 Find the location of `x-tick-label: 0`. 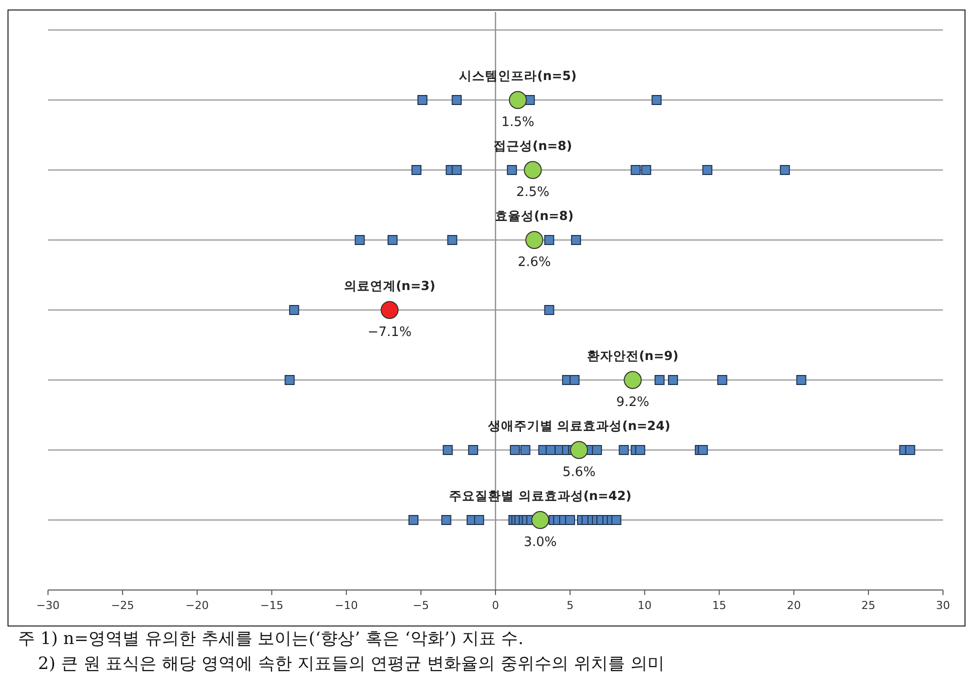

x-tick-label: 0 is located at coordinates (495, 605).